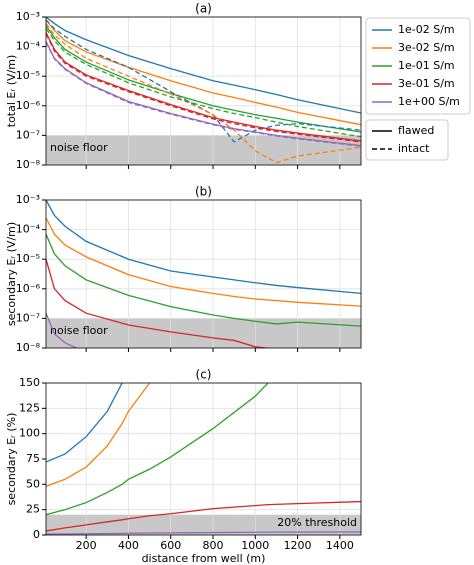 This screenshot has height=565, width=474. Describe the element at coordinates (204, 375) in the screenshot. I see `panel-title: (c)` at that location.